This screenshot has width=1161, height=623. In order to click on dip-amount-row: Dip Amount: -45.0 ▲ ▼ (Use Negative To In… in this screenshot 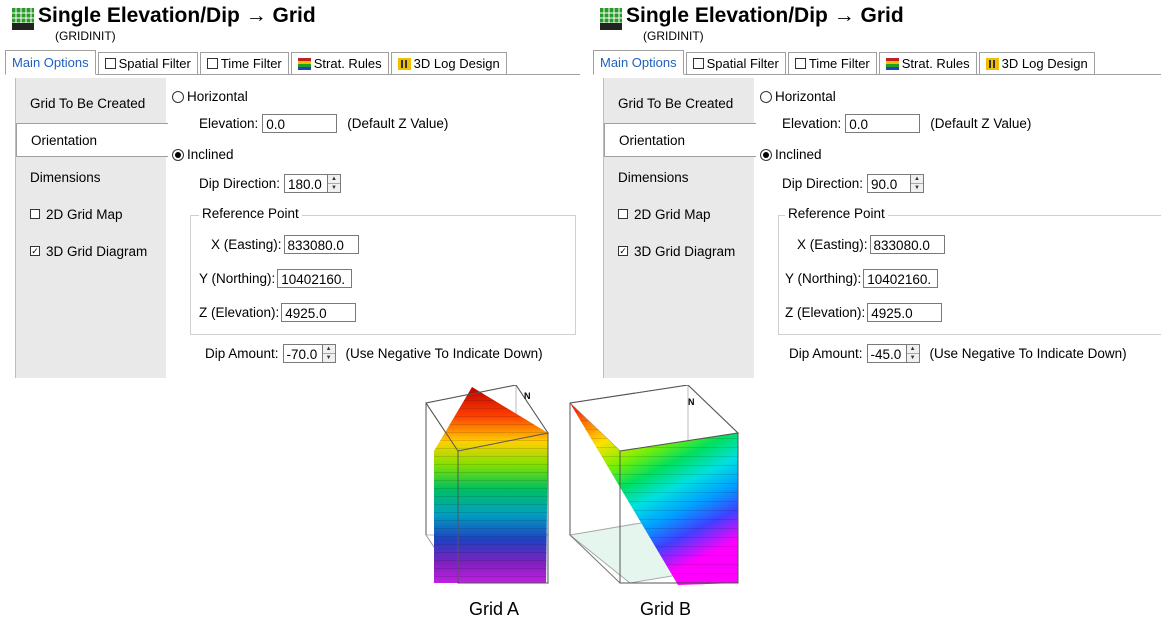, I will do `click(958, 353)`.